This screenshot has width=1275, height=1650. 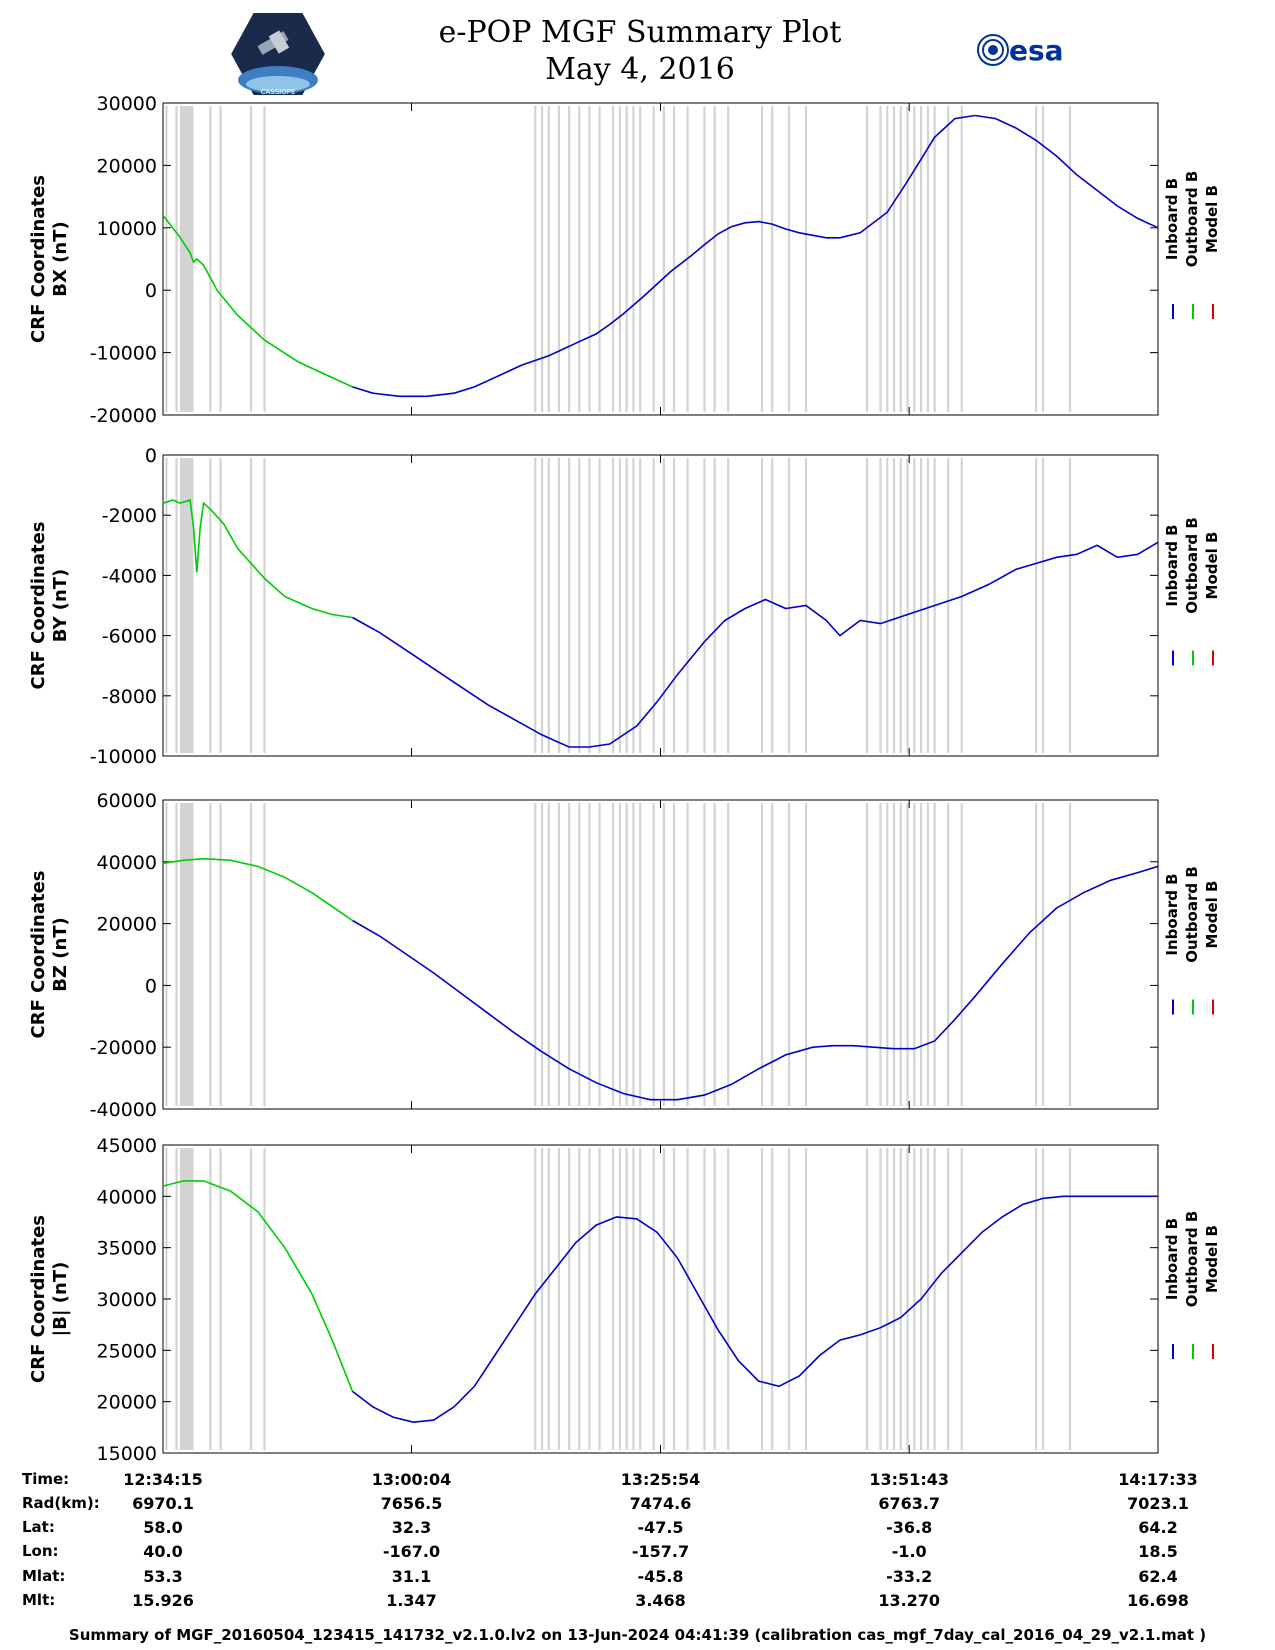 I want to click on y-tick-label: 35000, so click(x=127, y=1249).